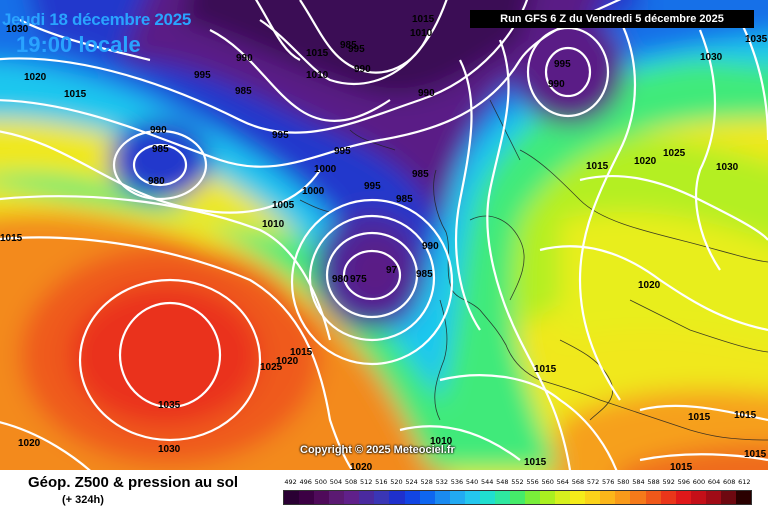 The image size is (768, 512). Describe the element at coordinates (563, 482) in the screenshot. I see `scale-label: 564` at that location.